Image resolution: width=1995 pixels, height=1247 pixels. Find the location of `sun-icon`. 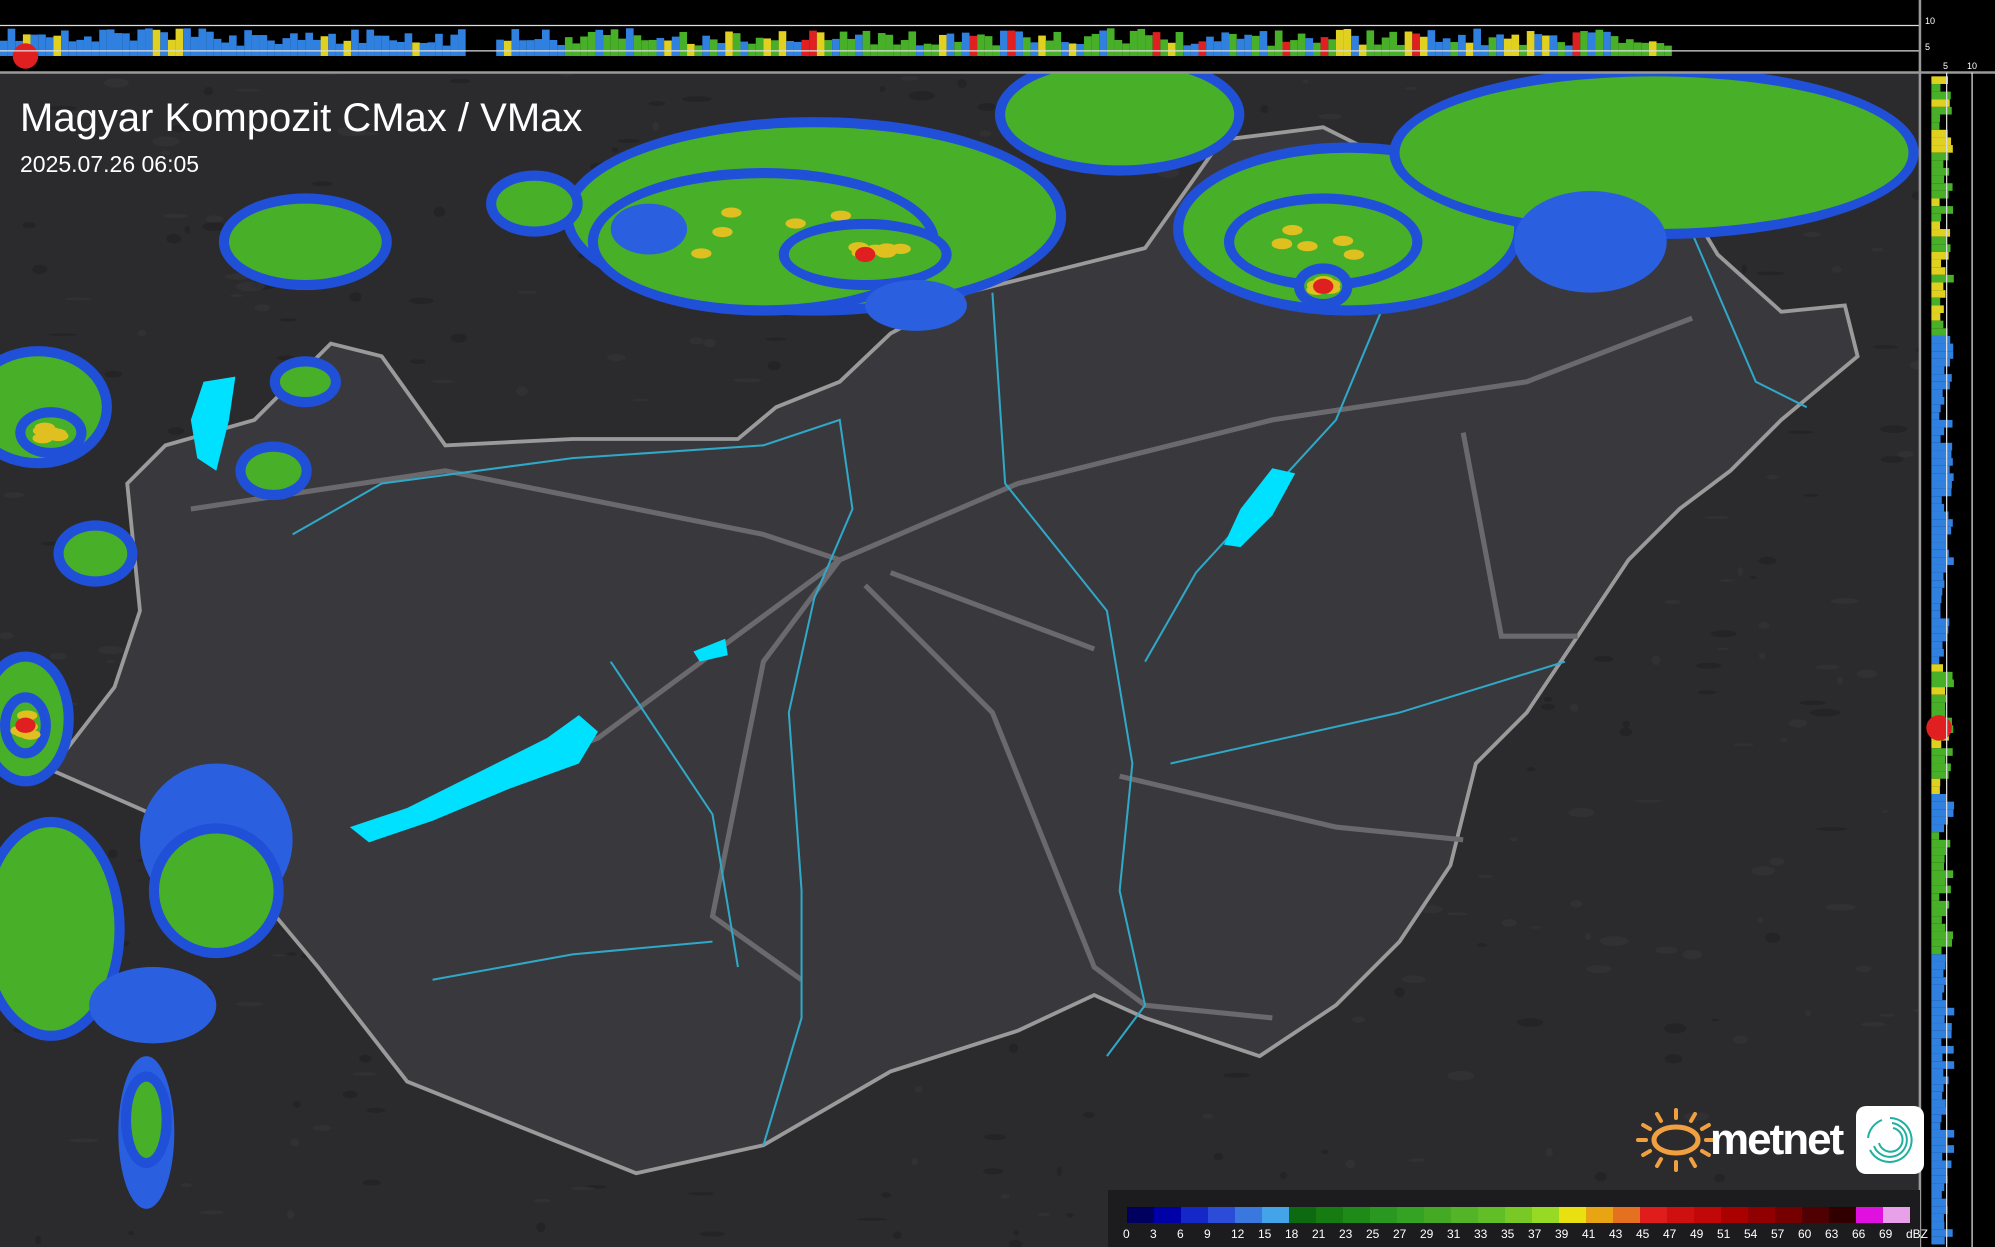

sun-icon is located at coordinates (1676, 1140).